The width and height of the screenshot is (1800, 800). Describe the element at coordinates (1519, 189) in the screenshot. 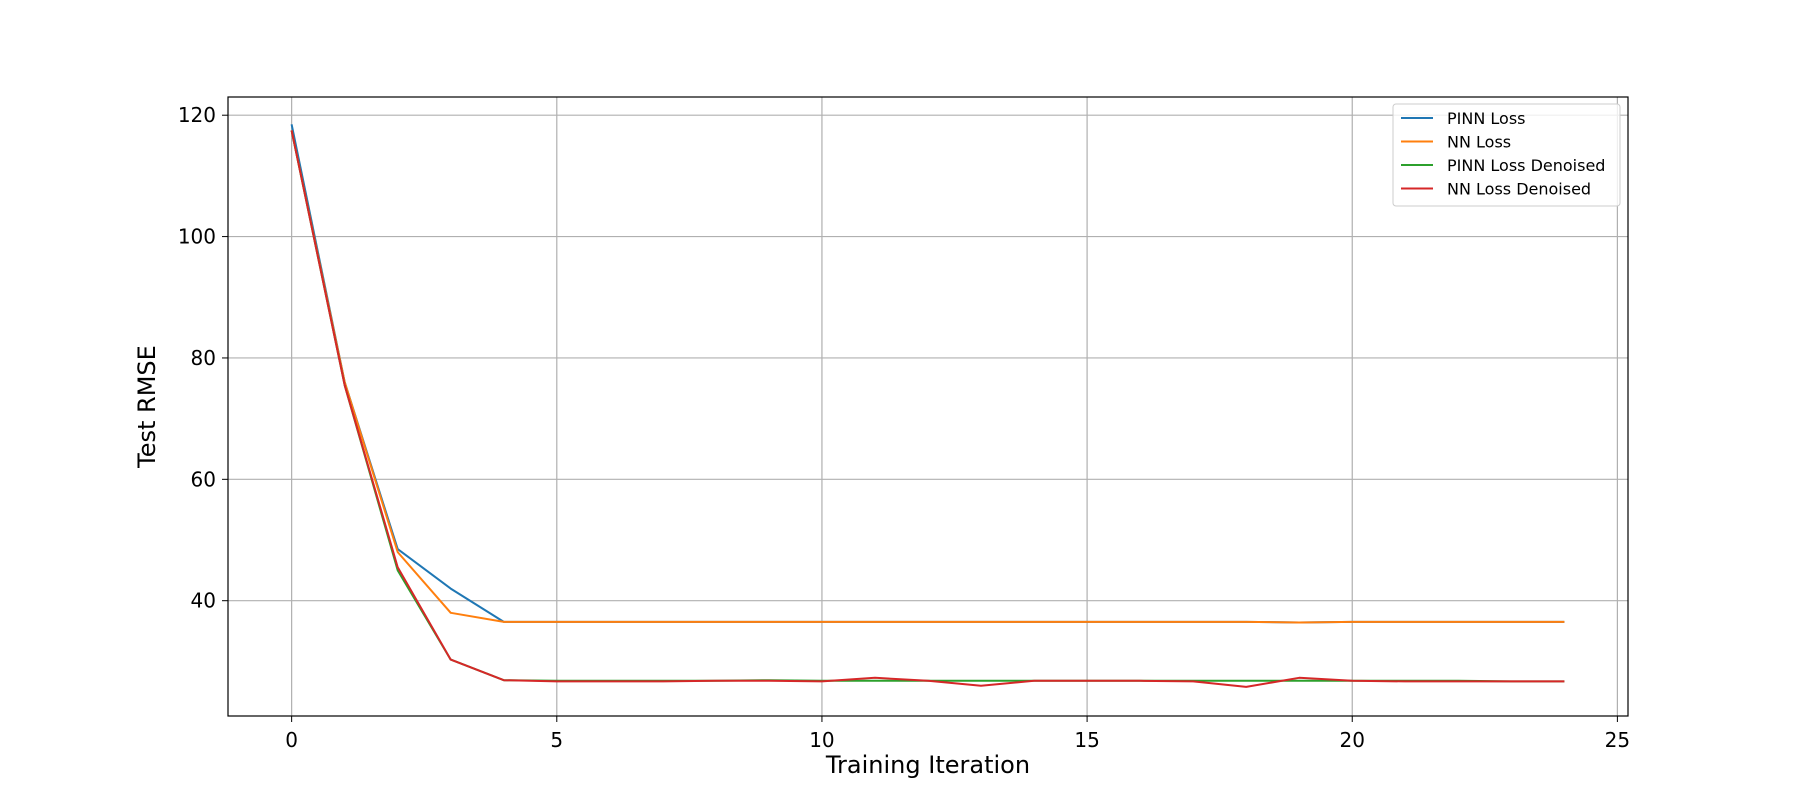

I see `legend-entry: NN Loss Denoised` at that location.